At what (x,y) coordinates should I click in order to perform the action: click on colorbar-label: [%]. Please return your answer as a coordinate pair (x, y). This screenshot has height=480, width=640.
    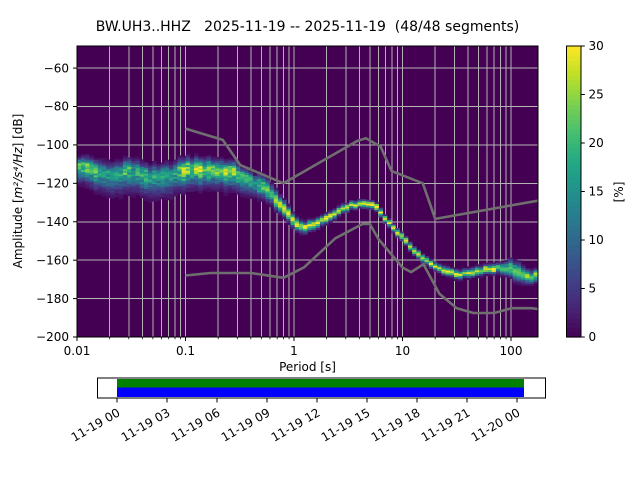
    Looking at the image, I should click on (619, 192).